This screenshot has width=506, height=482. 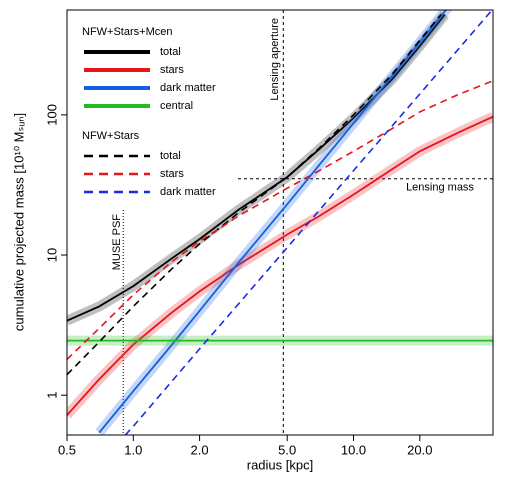 What do you see at coordinates (18, 222) in the screenshot?
I see `y-axis-label: cumulative projected mass [10¹⁰ Mₛᵤₙ]` at bounding box center [18, 222].